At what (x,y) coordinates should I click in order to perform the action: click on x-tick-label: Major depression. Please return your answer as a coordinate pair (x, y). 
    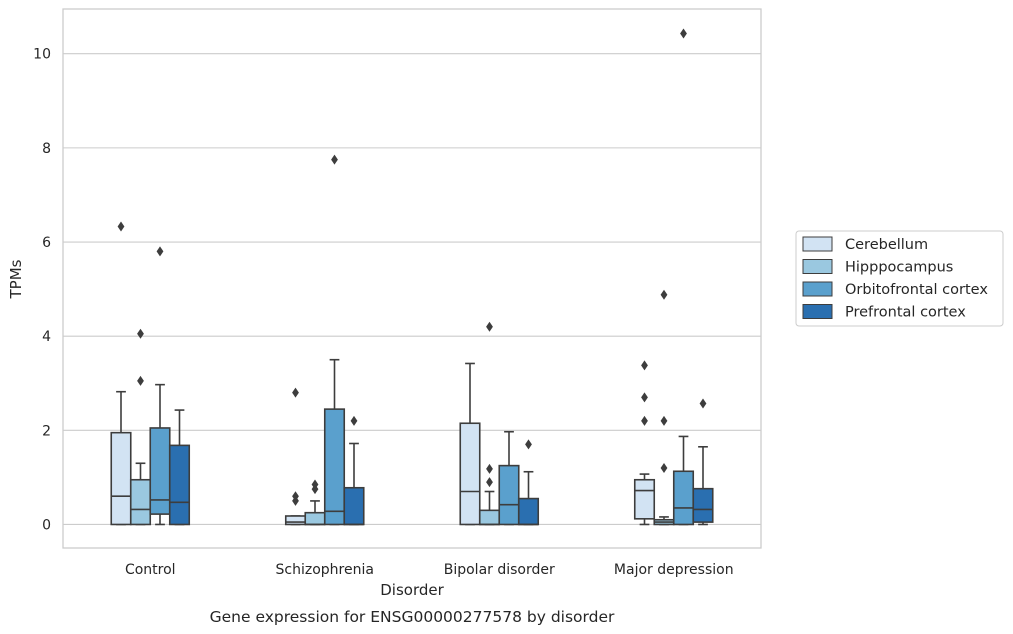
    Looking at the image, I should click on (674, 570).